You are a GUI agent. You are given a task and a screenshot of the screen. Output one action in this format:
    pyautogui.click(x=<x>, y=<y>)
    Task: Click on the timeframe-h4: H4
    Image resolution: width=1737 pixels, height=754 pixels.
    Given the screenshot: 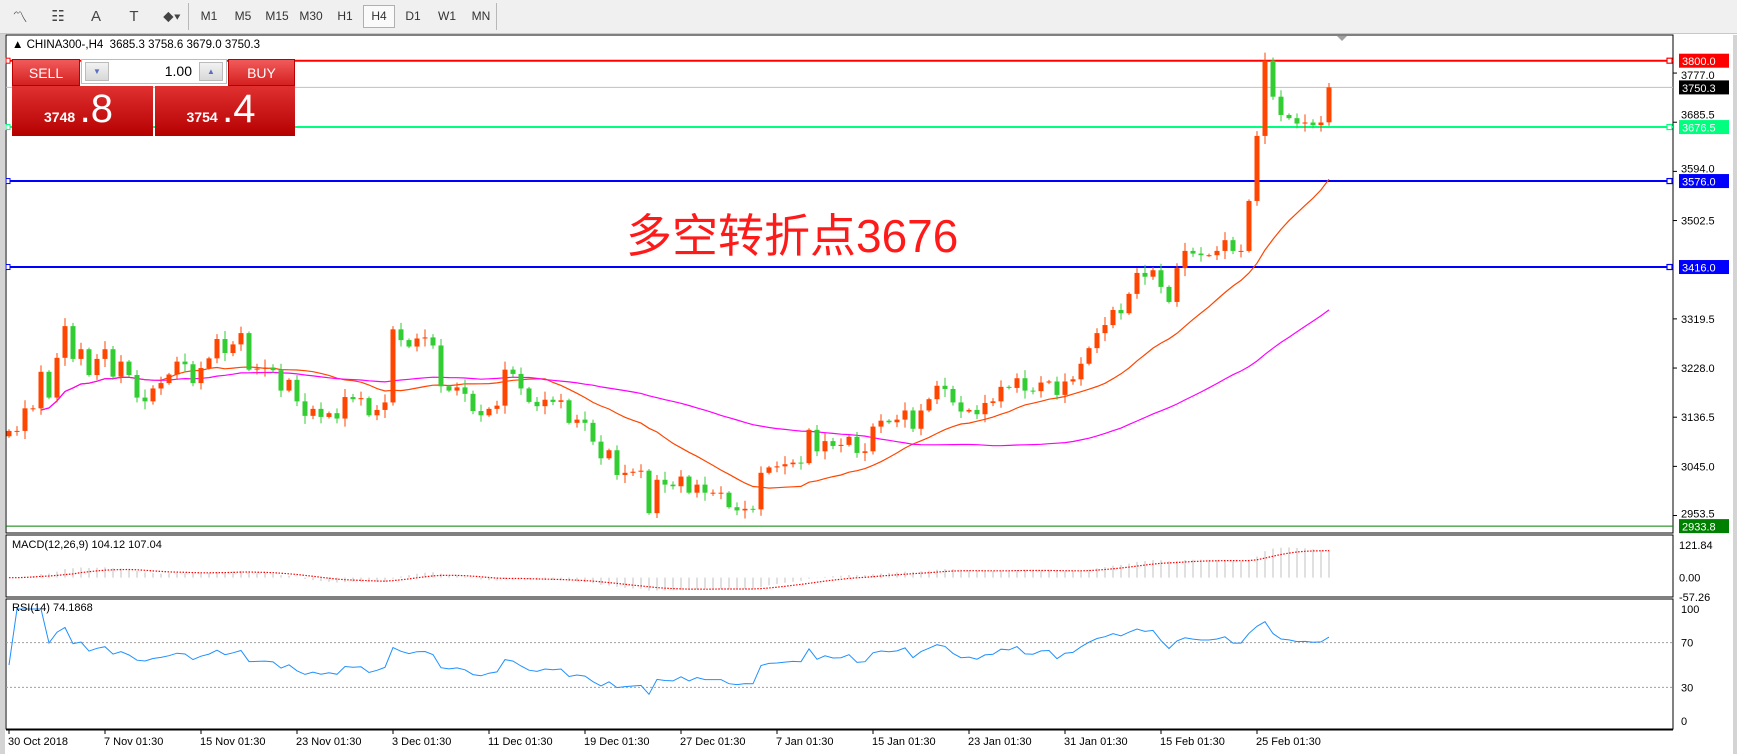 What is the action you would take?
    pyautogui.click(x=379, y=16)
    